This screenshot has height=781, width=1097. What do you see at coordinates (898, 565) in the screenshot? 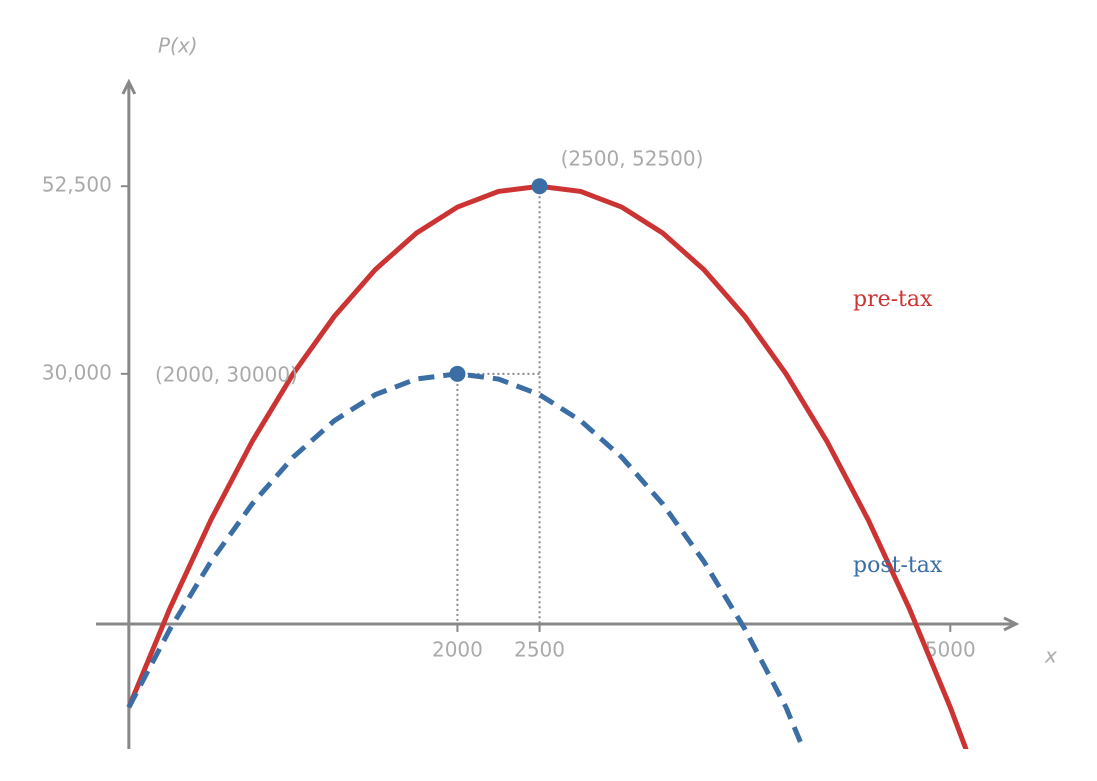
I see `legend-label: post-tax` at bounding box center [898, 565].